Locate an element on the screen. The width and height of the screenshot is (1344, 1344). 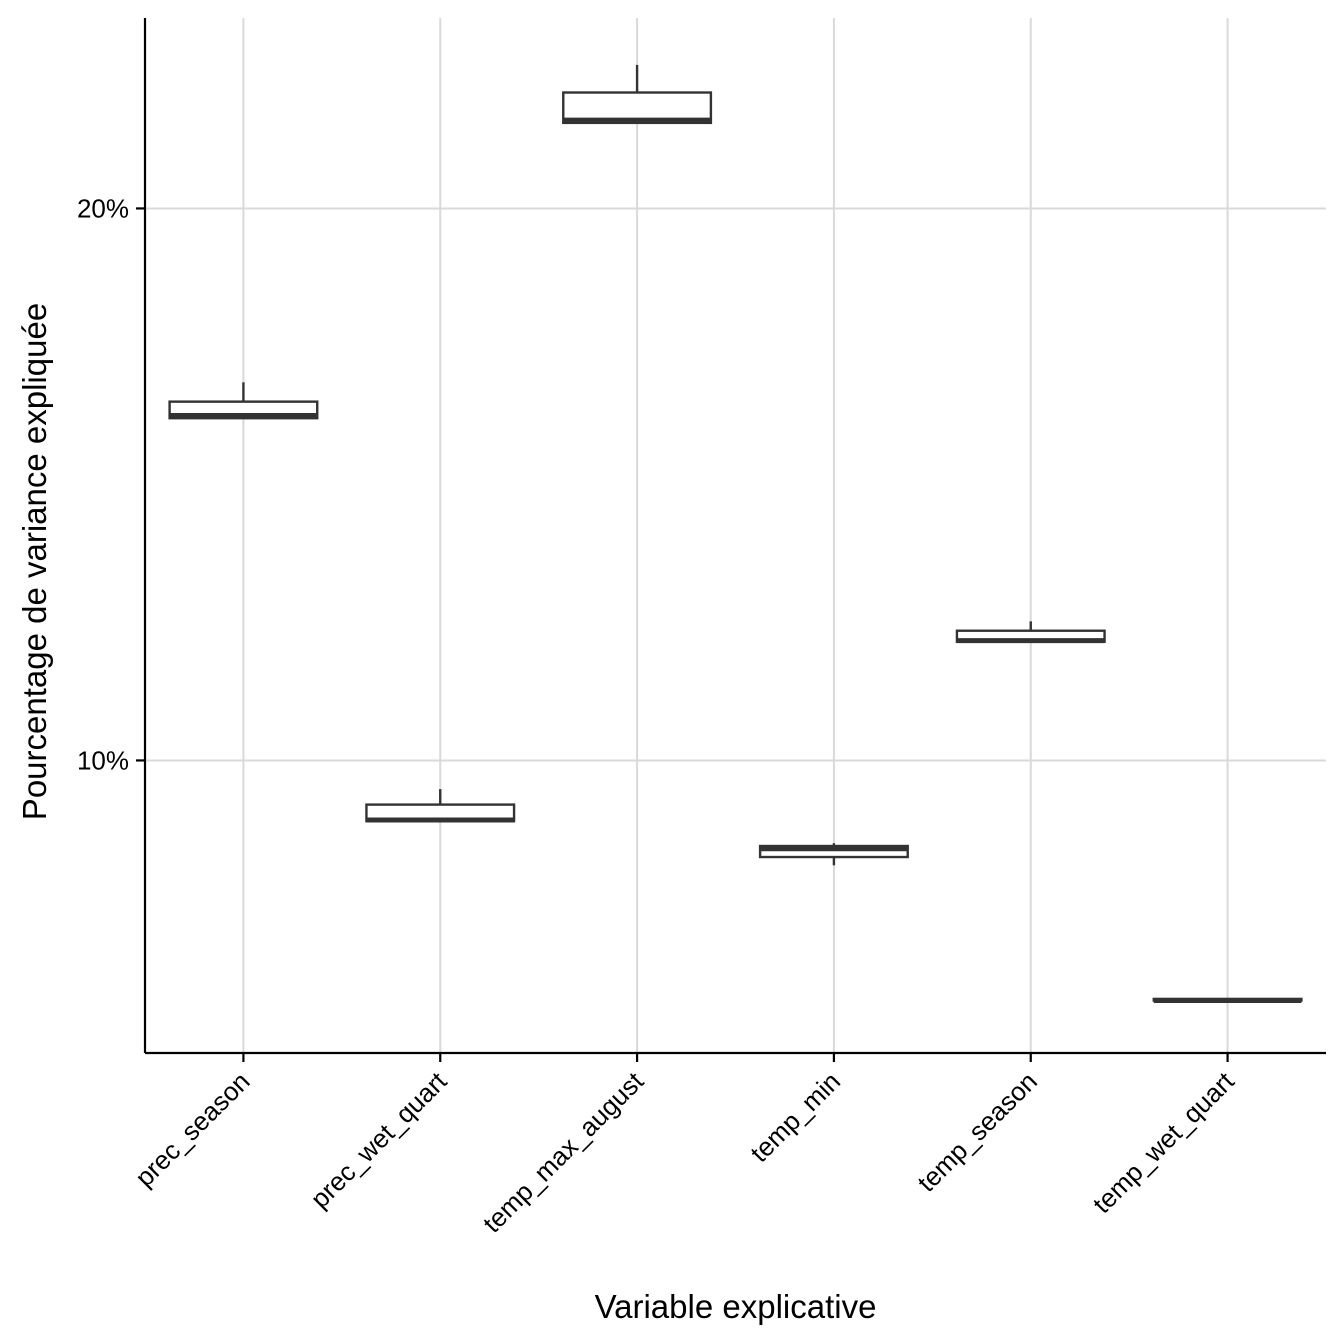
x-tick-label-temp-season: temp_season is located at coordinates (977, 1132).